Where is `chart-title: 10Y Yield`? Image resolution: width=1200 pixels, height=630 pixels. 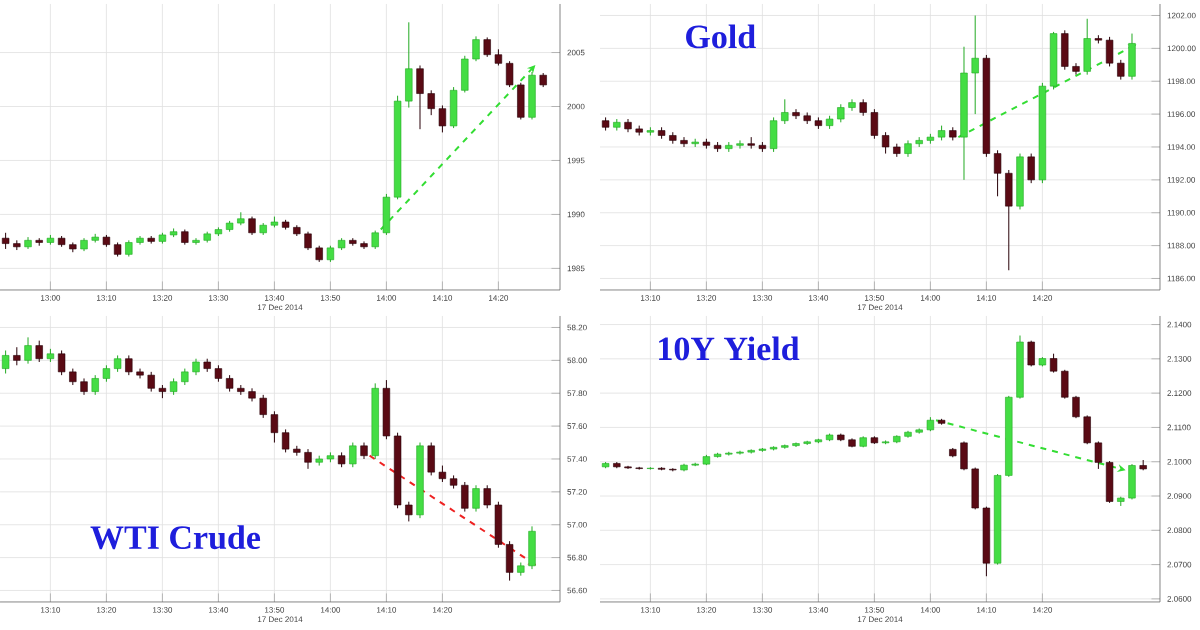 chart-title: 10Y Yield is located at coordinates (729, 348).